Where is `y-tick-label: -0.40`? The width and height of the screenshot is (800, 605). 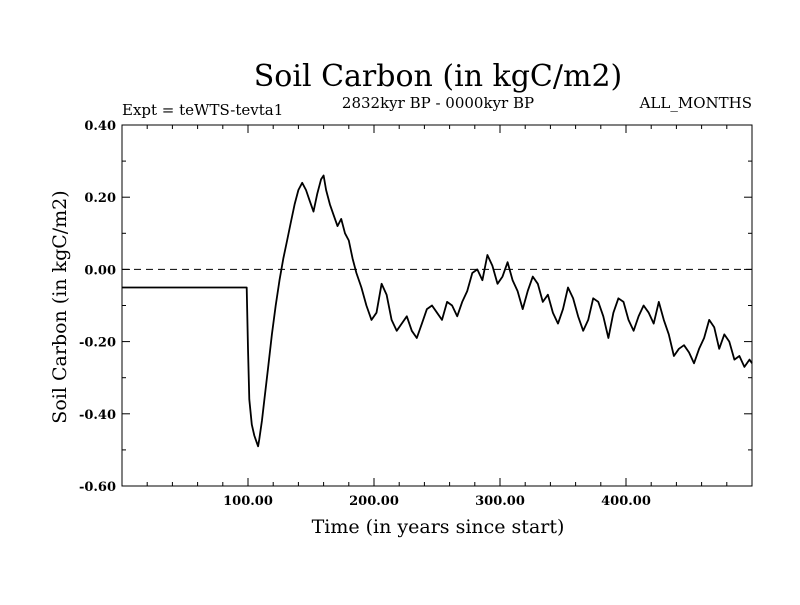 y-tick-label: -0.40 is located at coordinates (97, 415).